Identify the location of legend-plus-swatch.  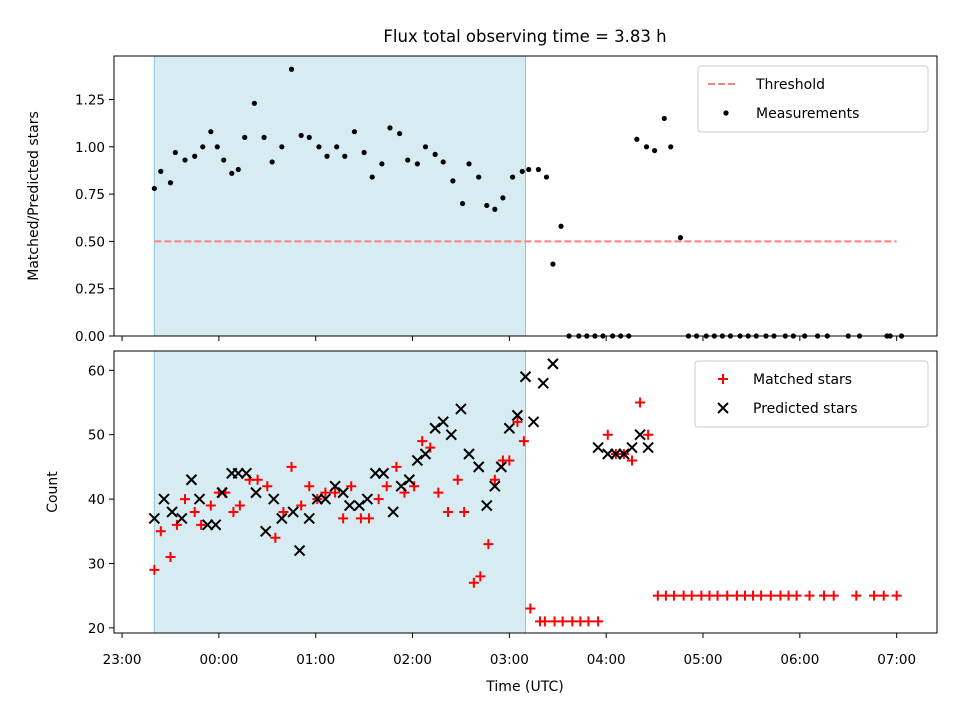
(723, 379).